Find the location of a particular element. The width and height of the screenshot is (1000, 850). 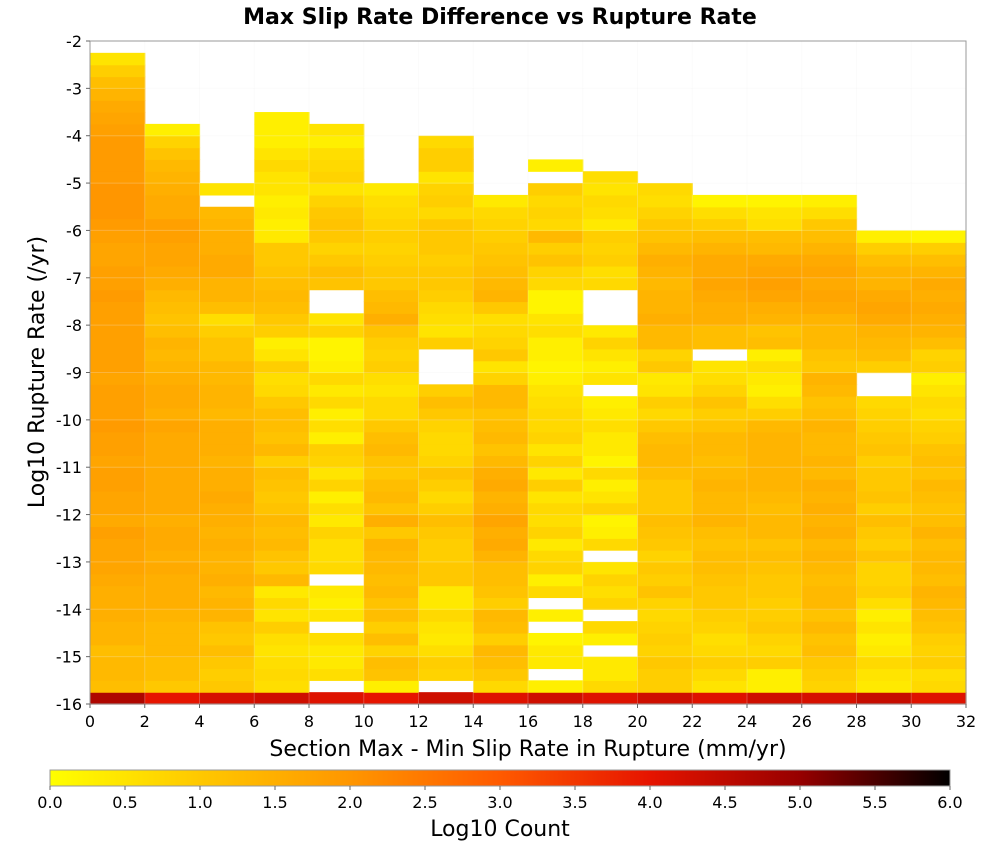

x-tick-label: 12 is located at coordinates (418, 721).